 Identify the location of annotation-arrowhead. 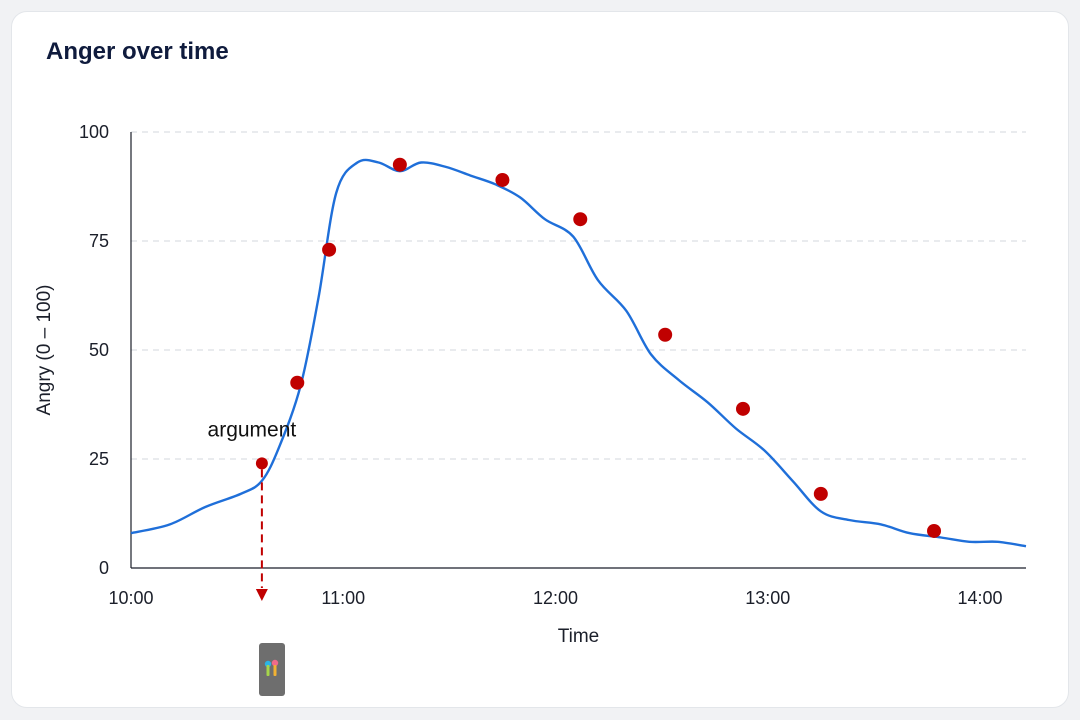
(261, 595).